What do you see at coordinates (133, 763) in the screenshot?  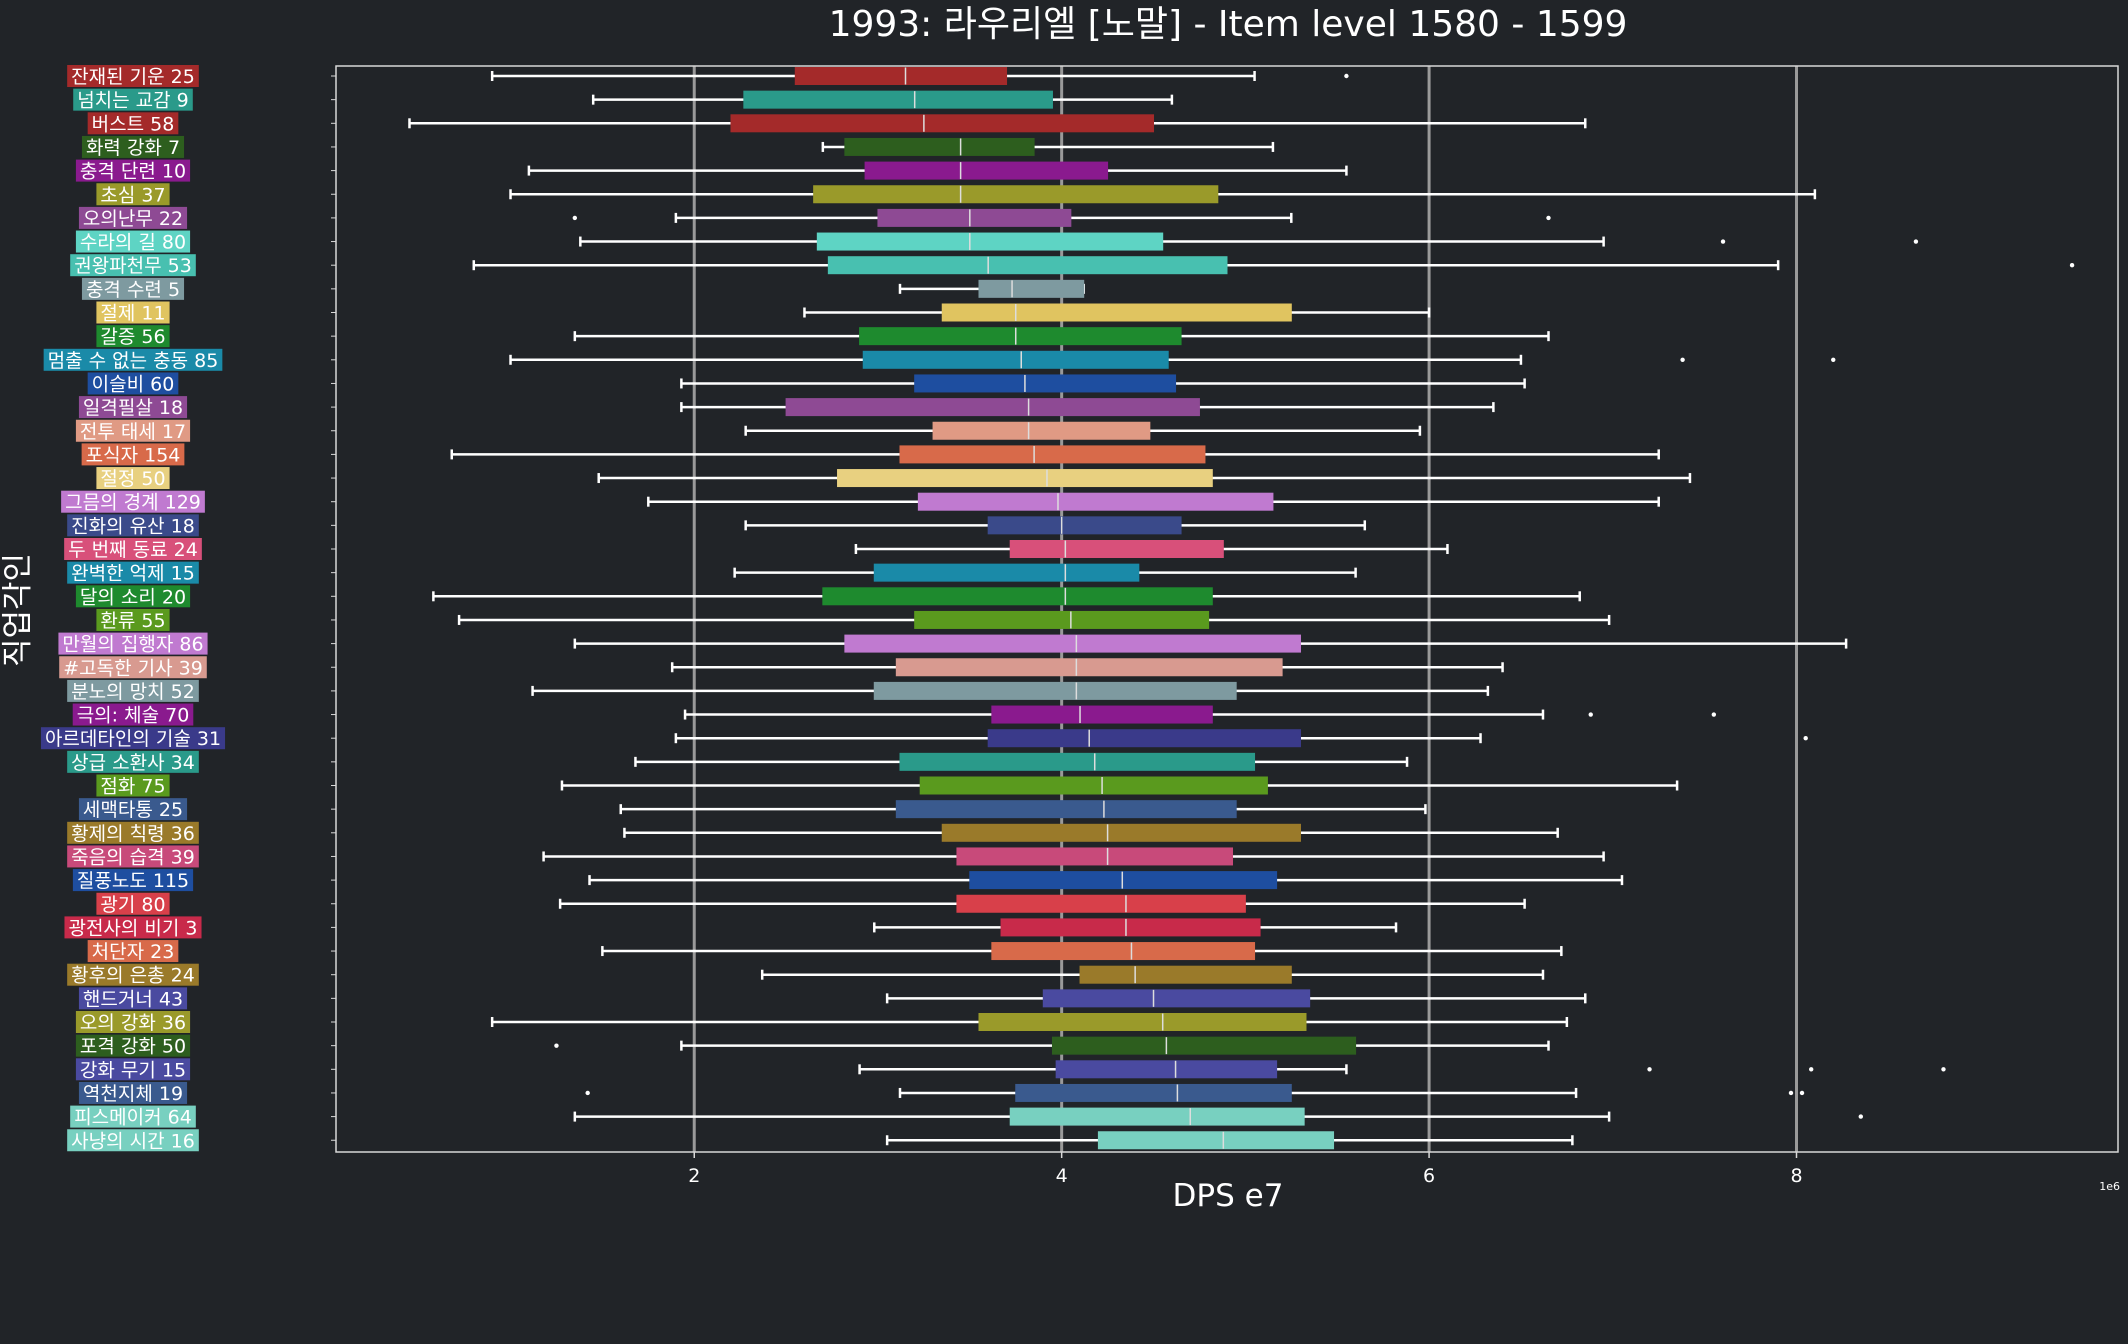 I see `category-label: 상급 소환사 34` at bounding box center [133, 763].